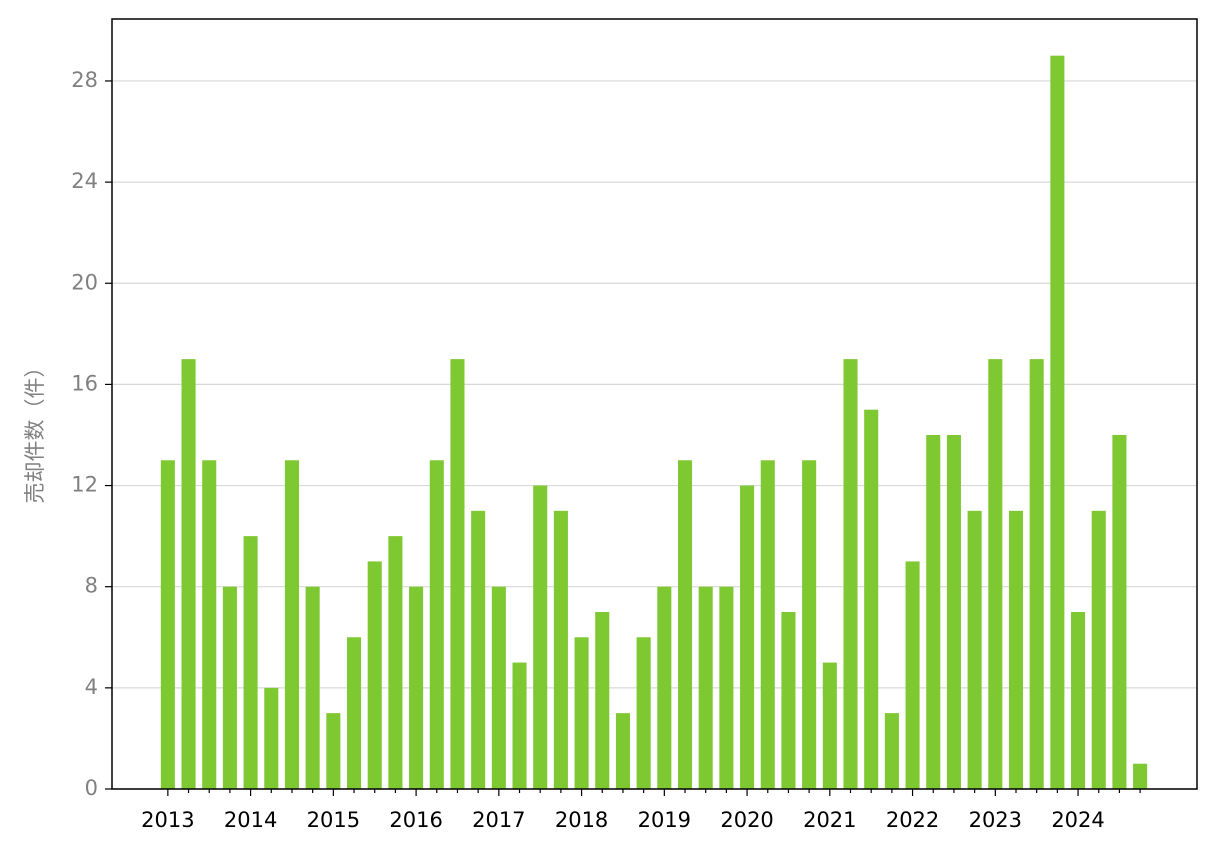 The image size is (1216, 859). Describe the element at coordinates (84, 383) in the screenshot. I see `y-tick-label: 16` at that location.